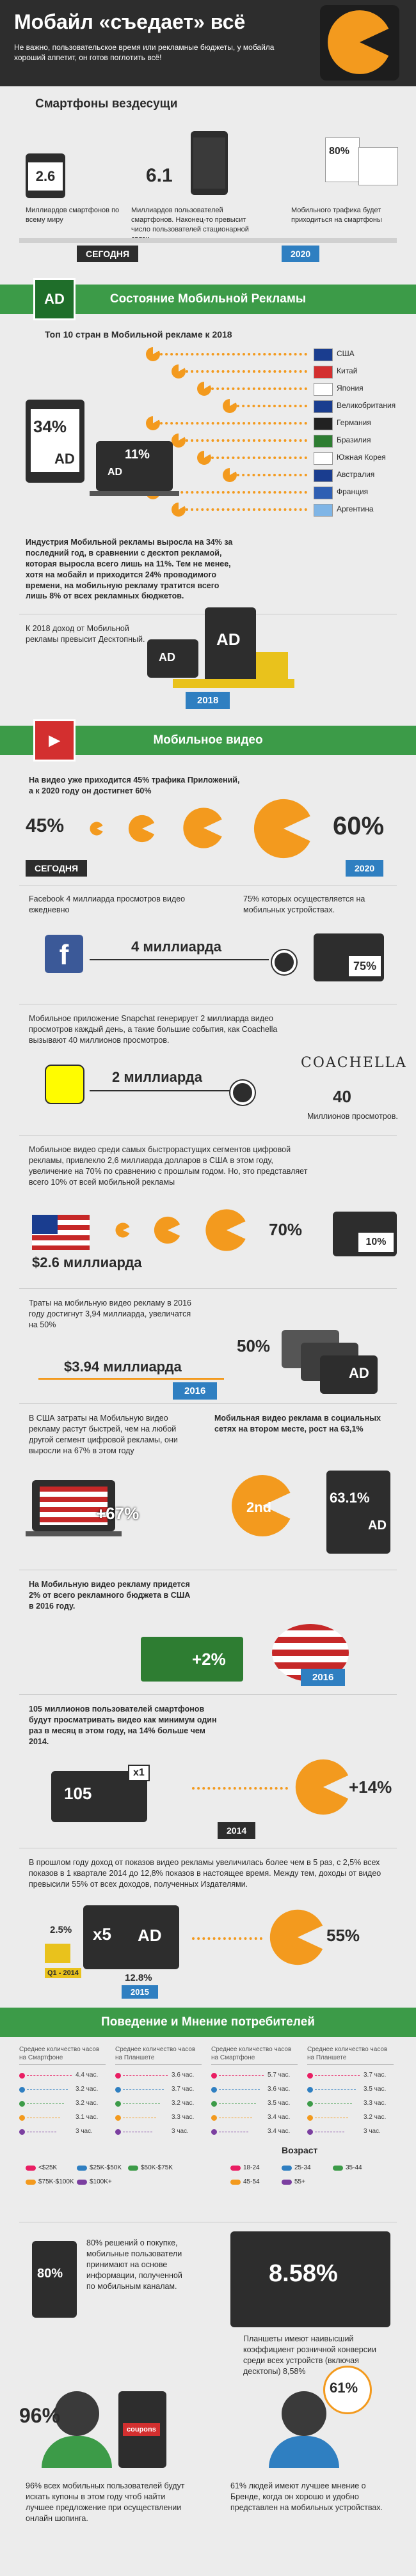  Describe the element at coordinates (108, 254) in the screenshot. I see `time-label: СЕГОДНЯ` at that location.